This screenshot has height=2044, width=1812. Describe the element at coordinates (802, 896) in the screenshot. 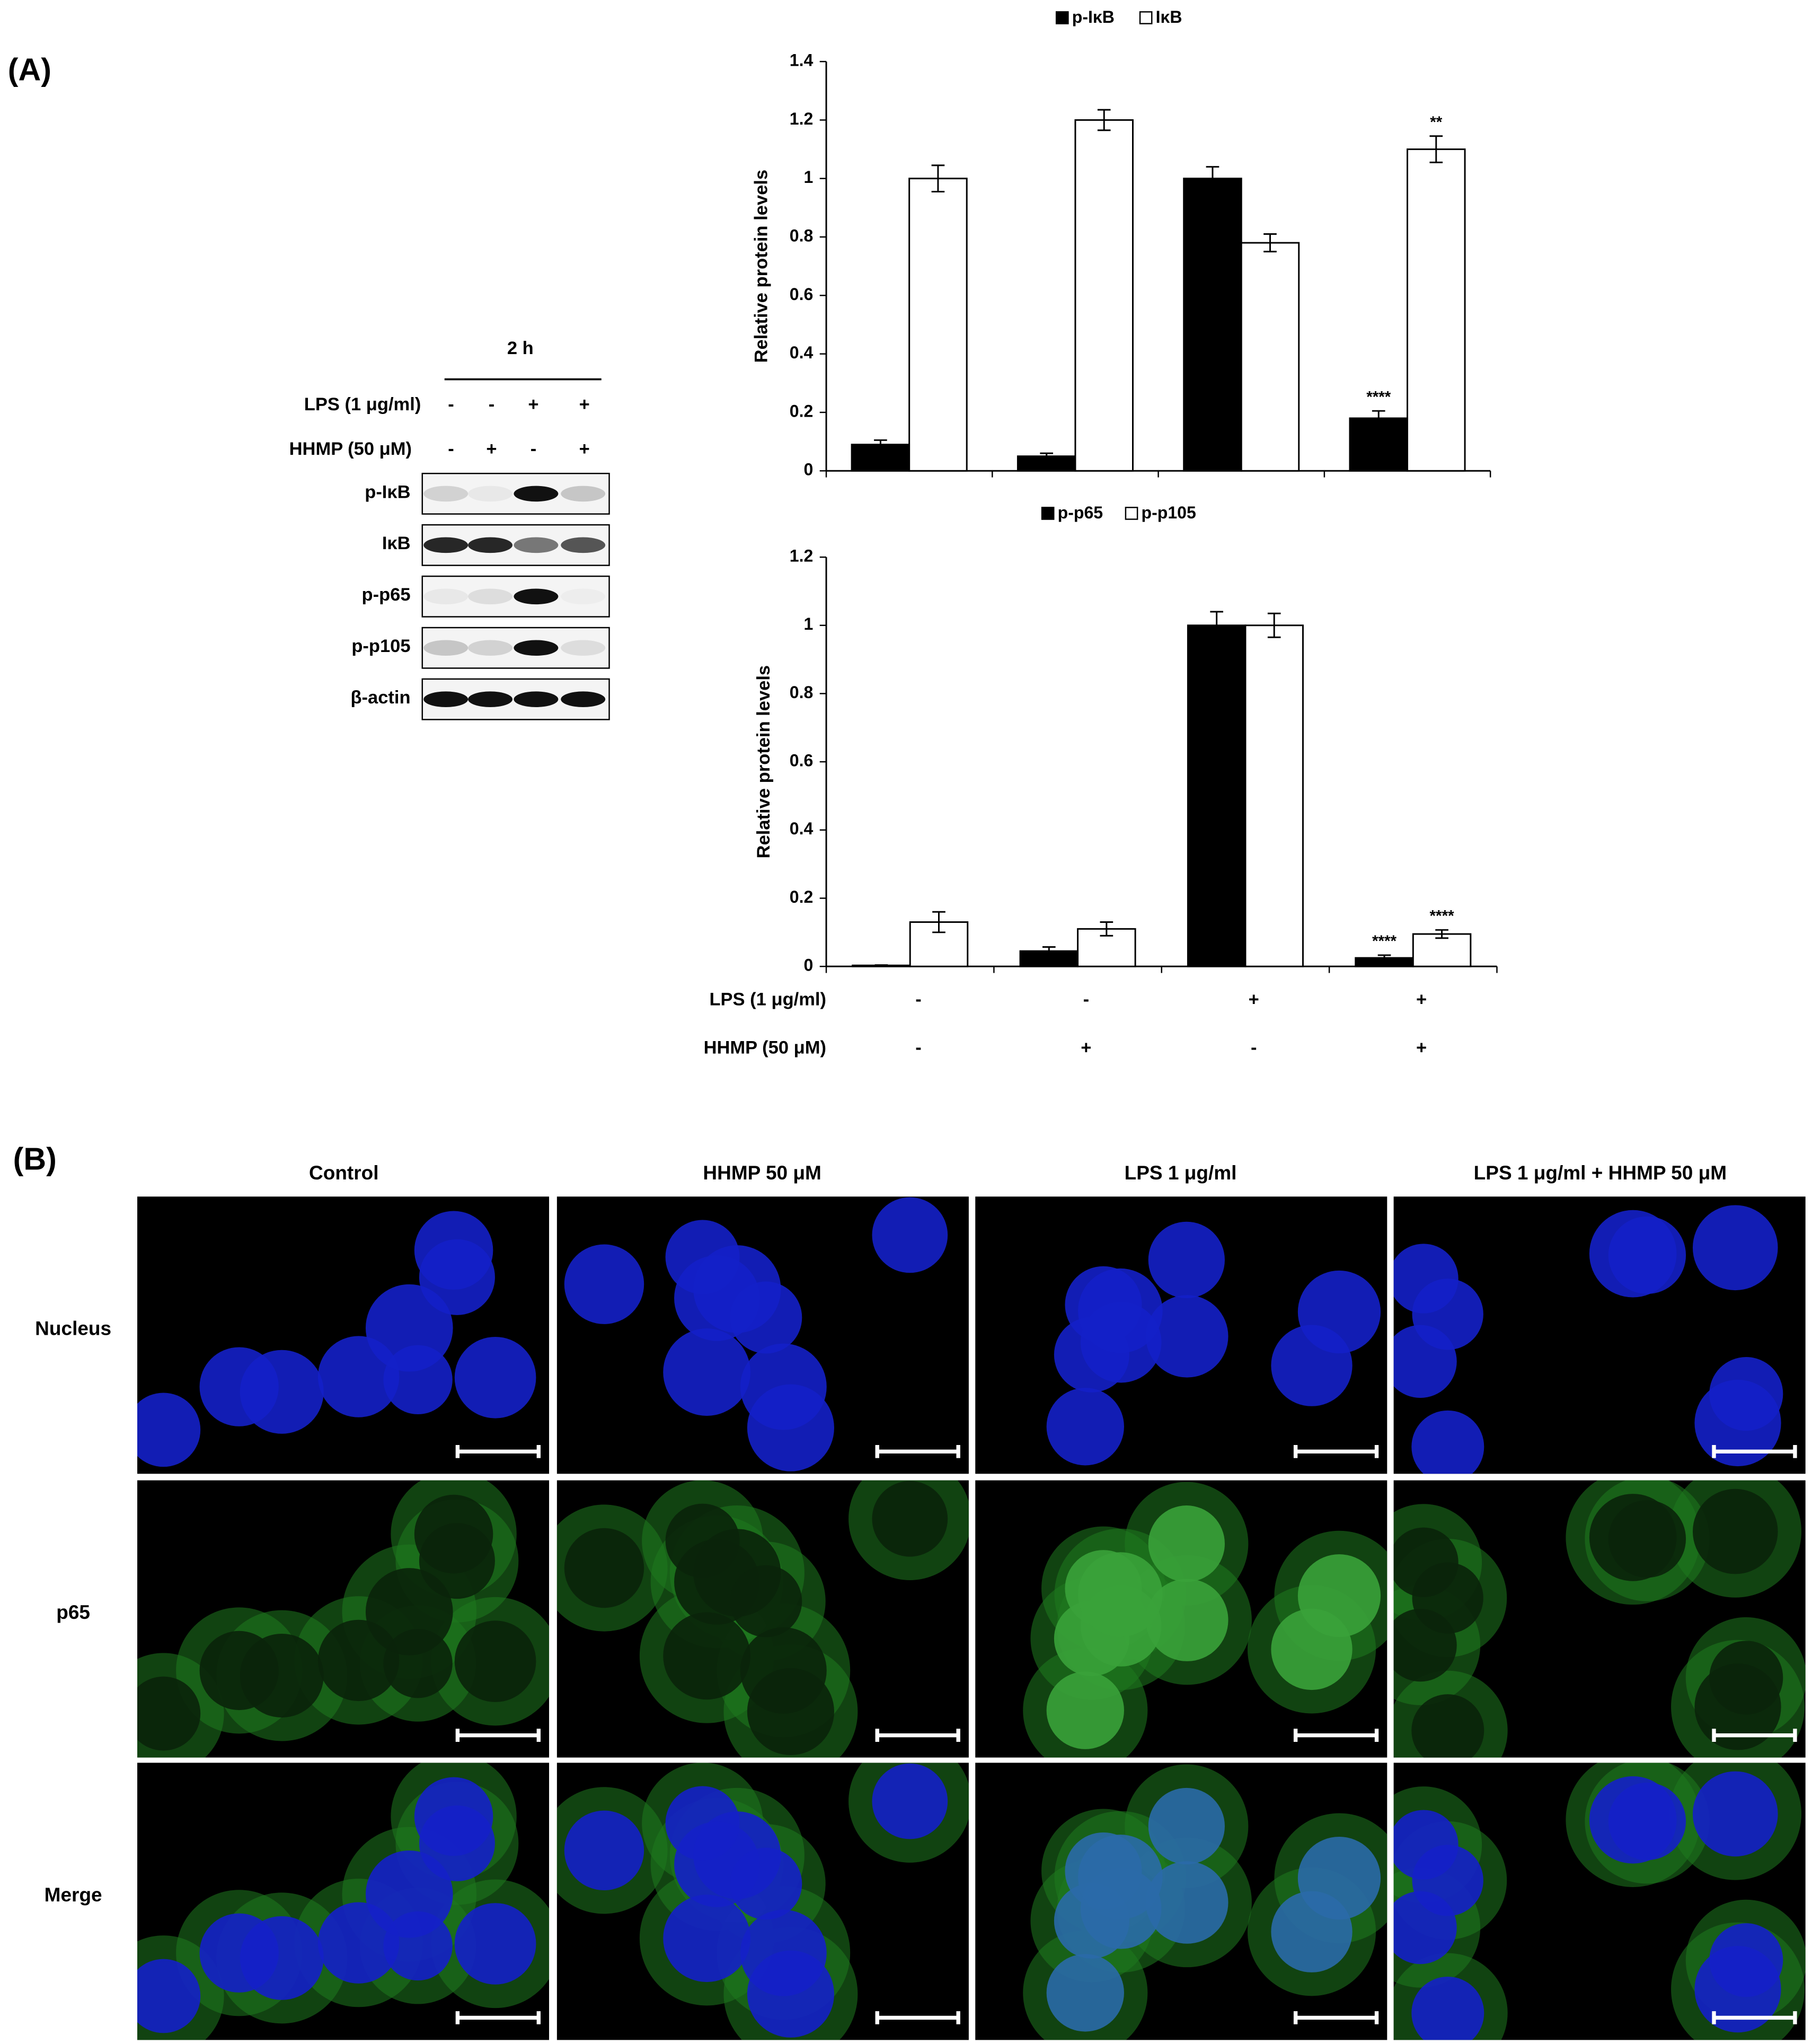

I see `y-tick-label: 0.2` at that location.